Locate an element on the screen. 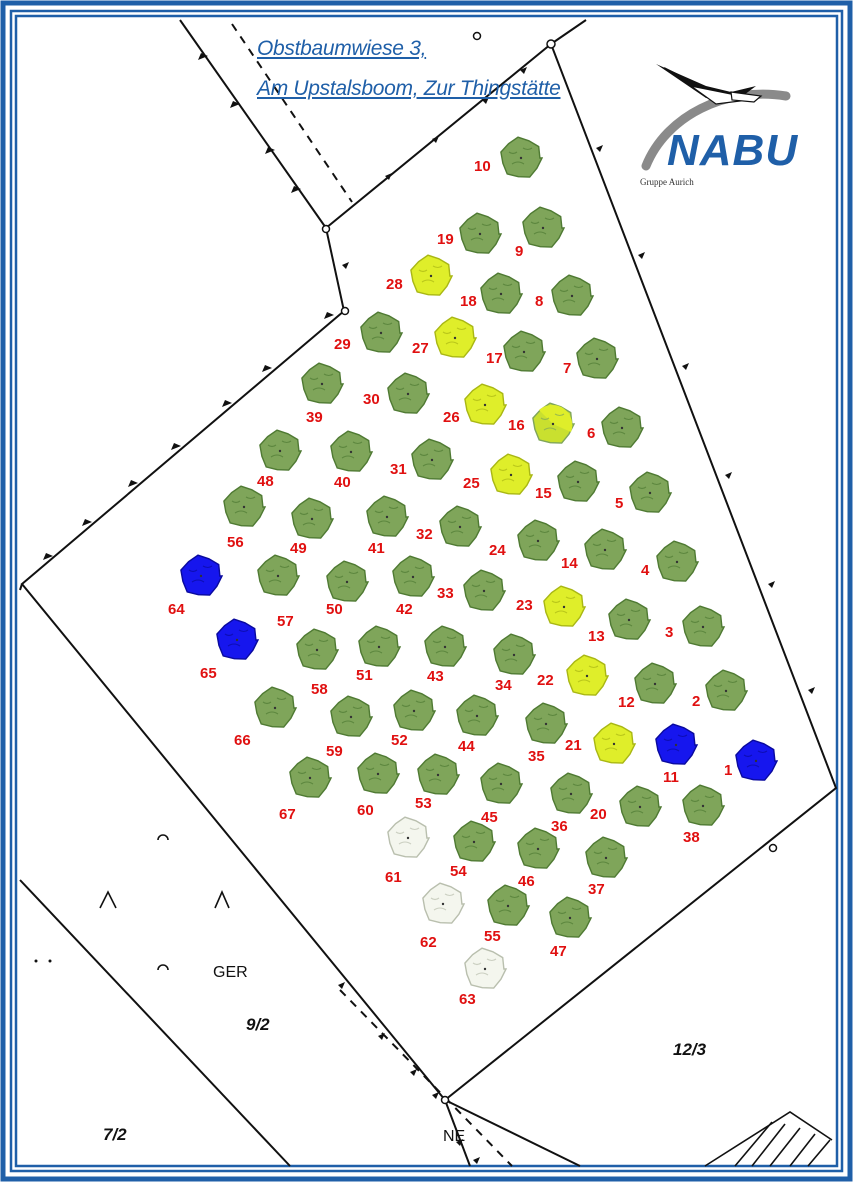 The image size is (853, 1182). tree-29: 29 is located at coordinates (369, 332).